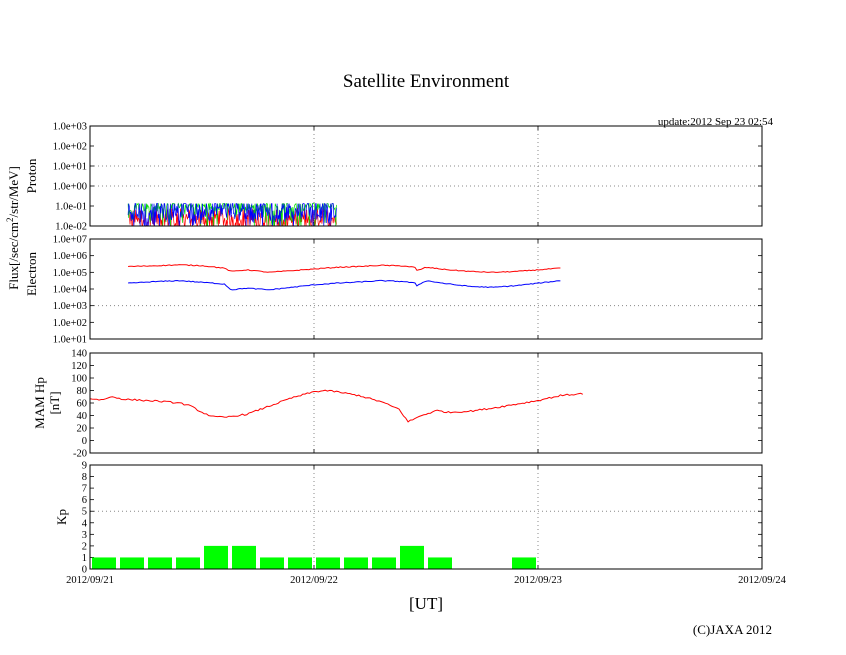 The image size is (846, 655). I want to click on y-tick-label: 1.0e+00, so click(70, 187).